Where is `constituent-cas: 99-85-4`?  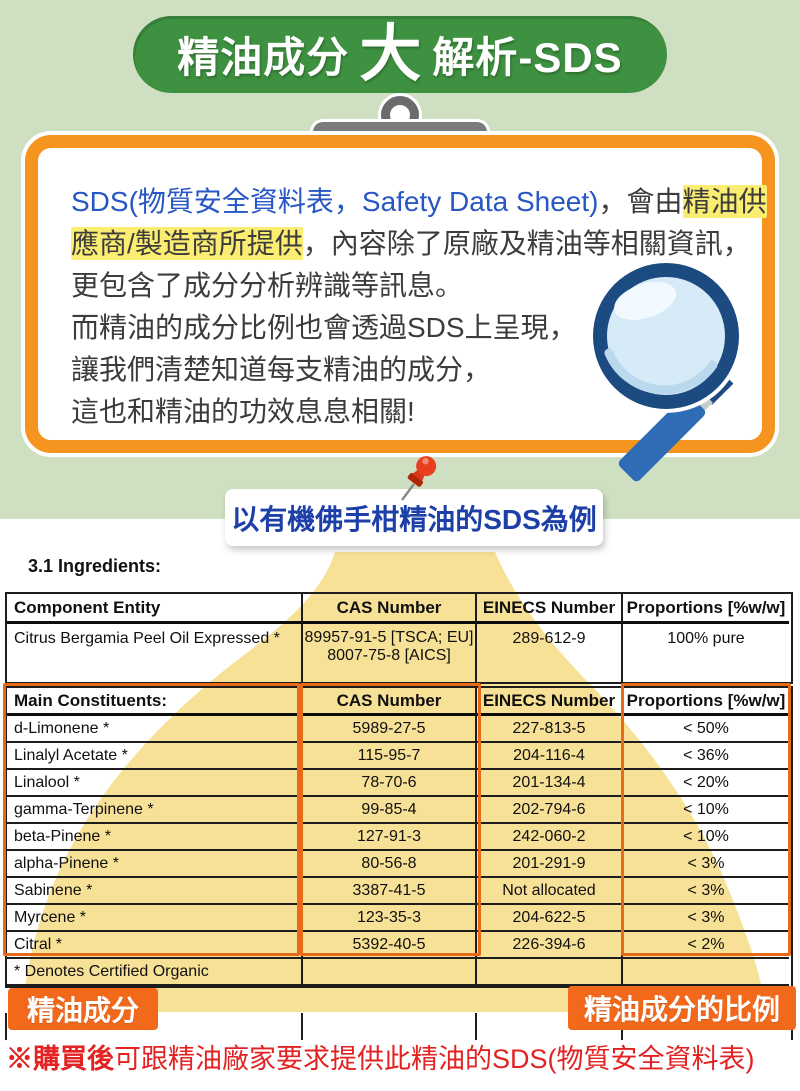
constituent-cas: 99-85-4 is located at coordinates (390, 810).